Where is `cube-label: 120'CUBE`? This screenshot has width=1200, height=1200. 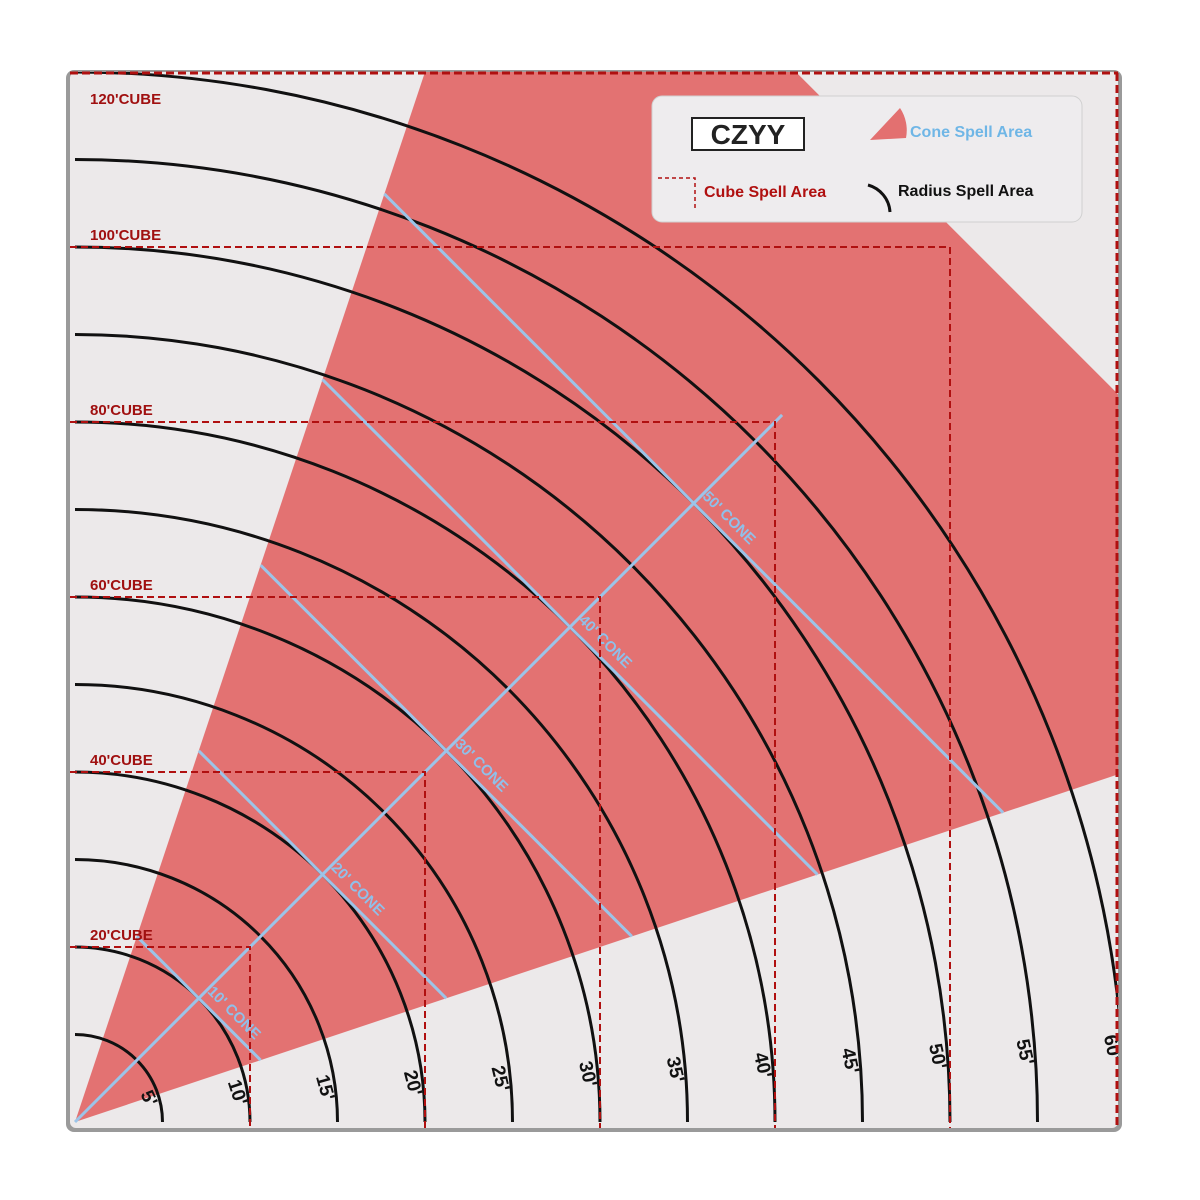 cube-label: 120'CUBE is located at coordinates (125, 99).